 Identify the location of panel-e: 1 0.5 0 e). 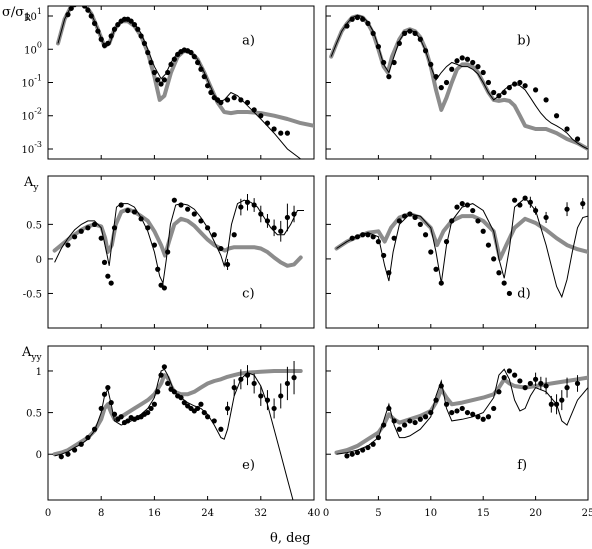
(170, 423).